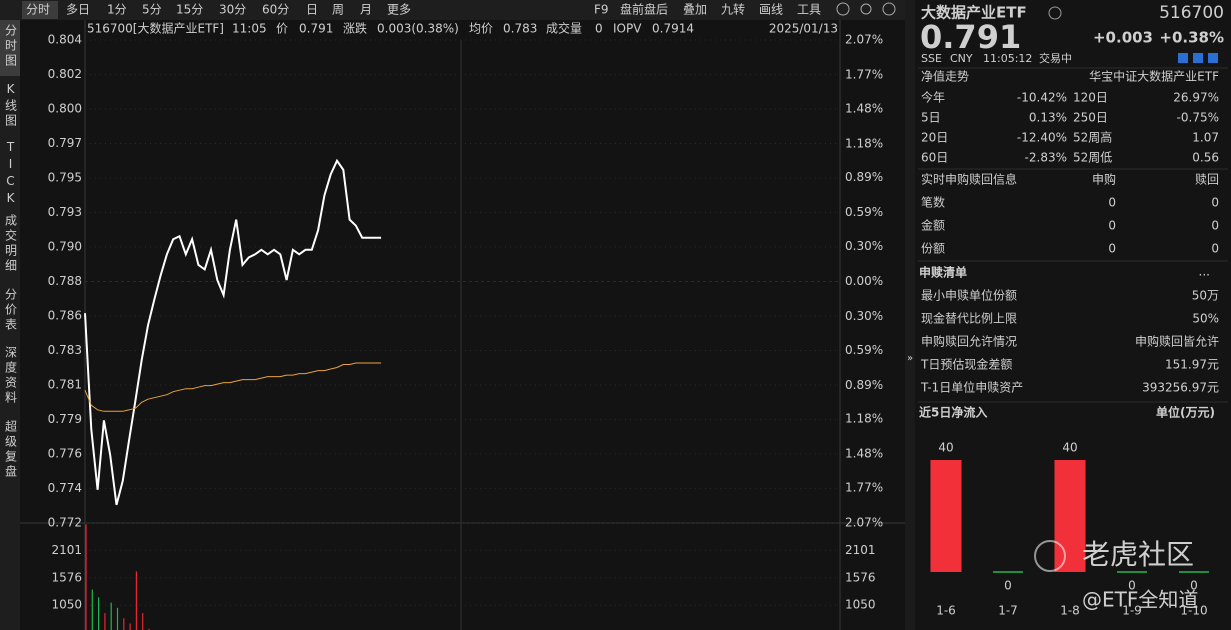  I want to click on search-icon, so click(866, 9).